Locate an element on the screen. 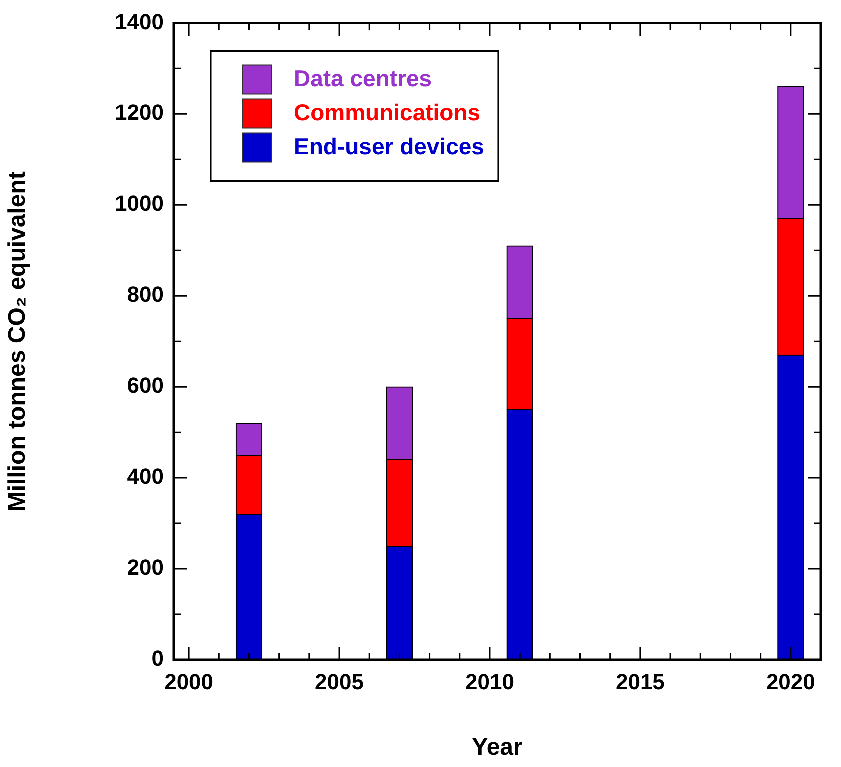 The image size is (841, 767). y-tick-label: 400 is located at coordinates (145, 477).